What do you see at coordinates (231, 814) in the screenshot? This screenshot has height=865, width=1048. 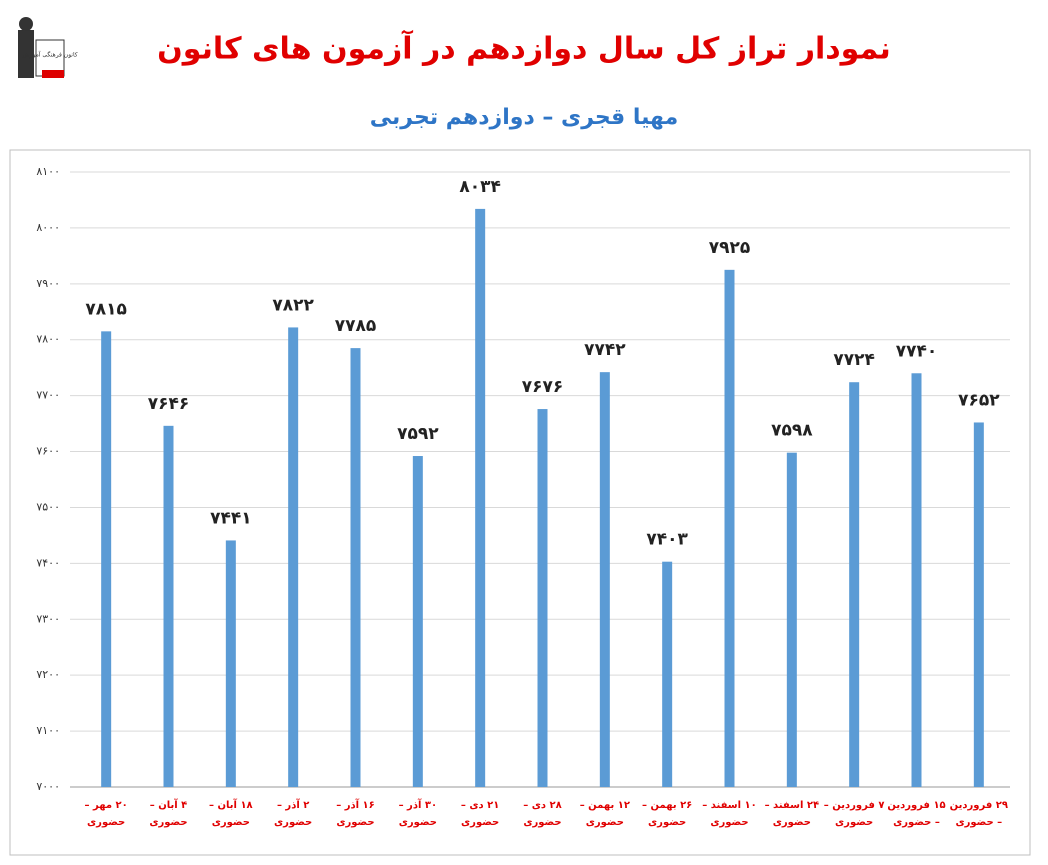 I see `x-tick-label: ۱۸ آبان – حضوری` at bounding box center [231, 814].